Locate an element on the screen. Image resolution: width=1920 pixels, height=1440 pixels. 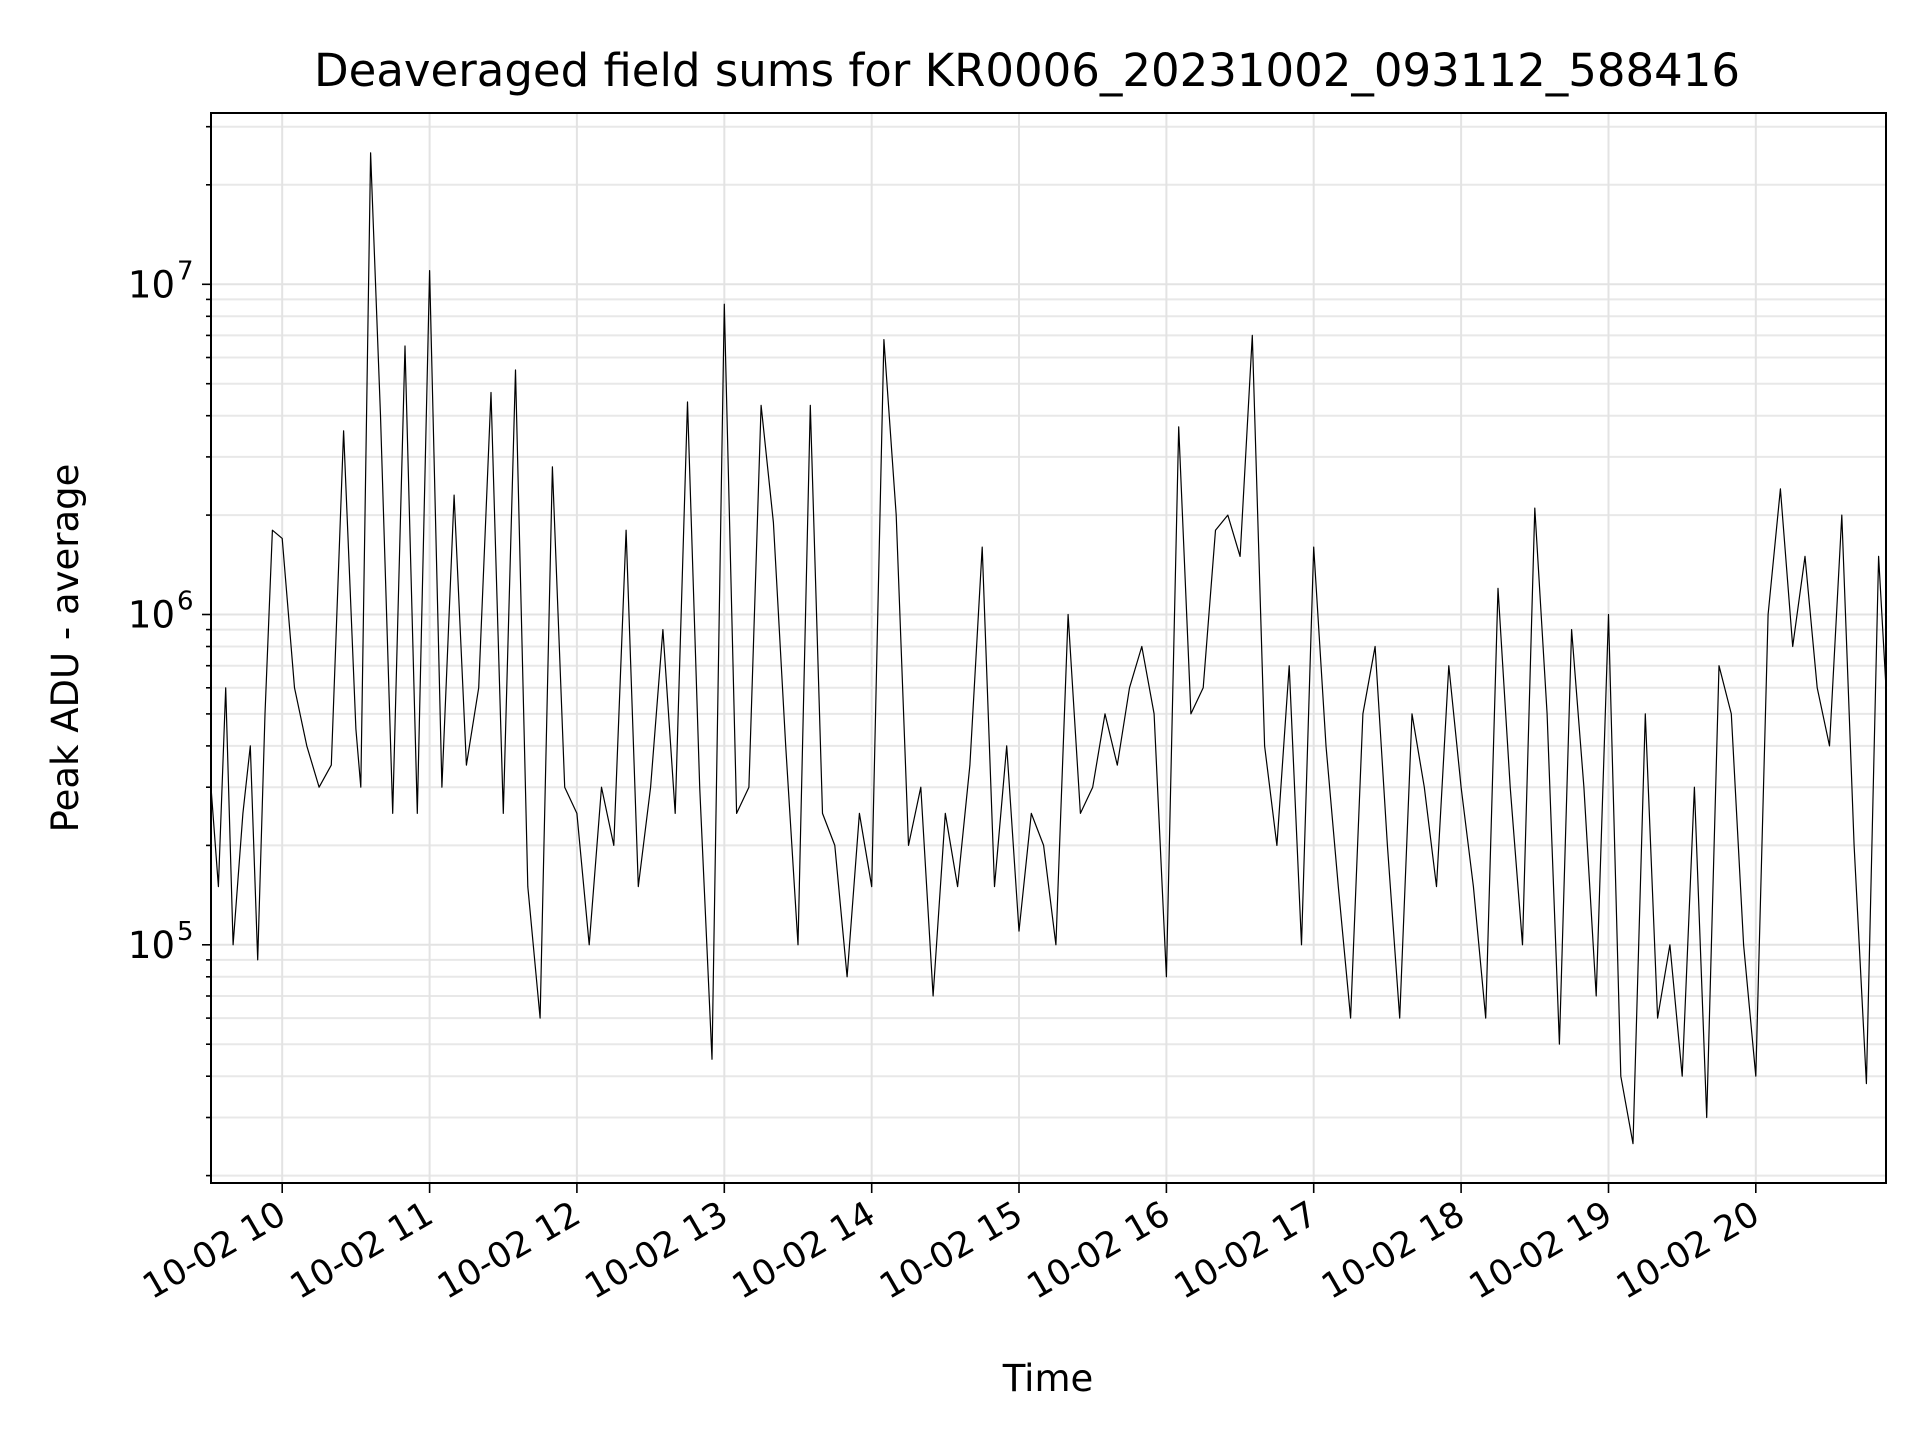
x-tick-label: 10-02 19 is located at coordinates (1541, 1250).